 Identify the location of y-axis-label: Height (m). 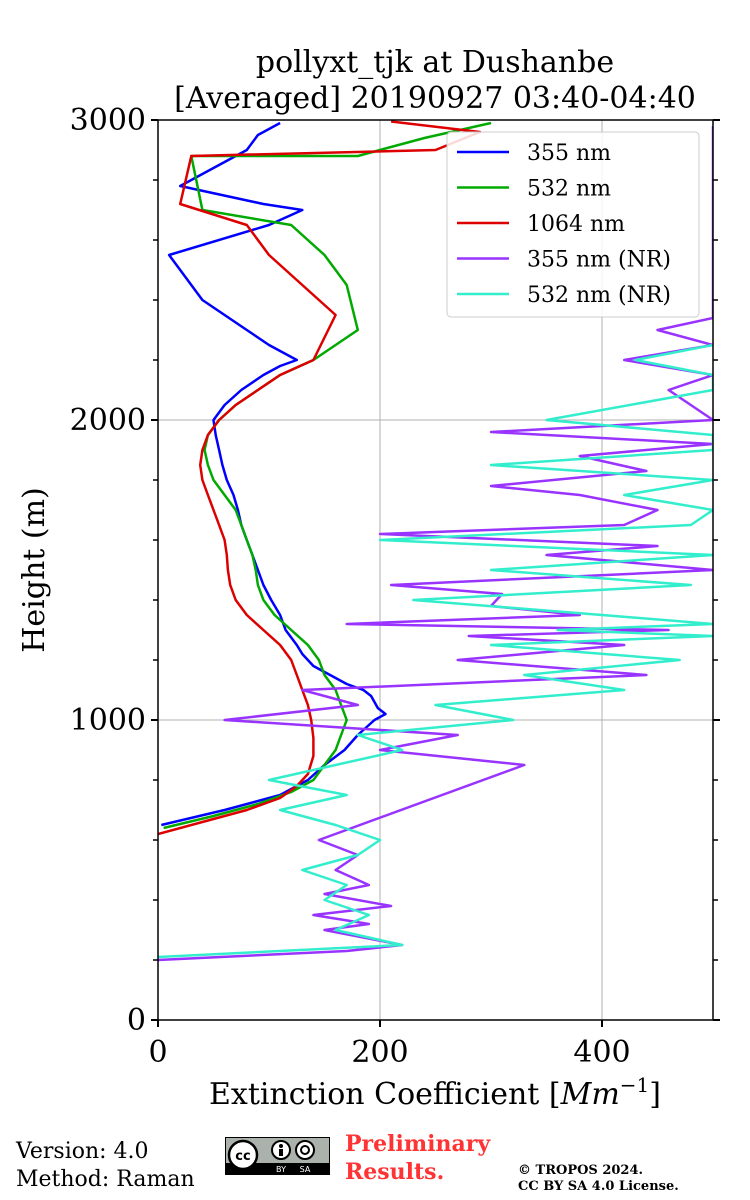
(34, 569).